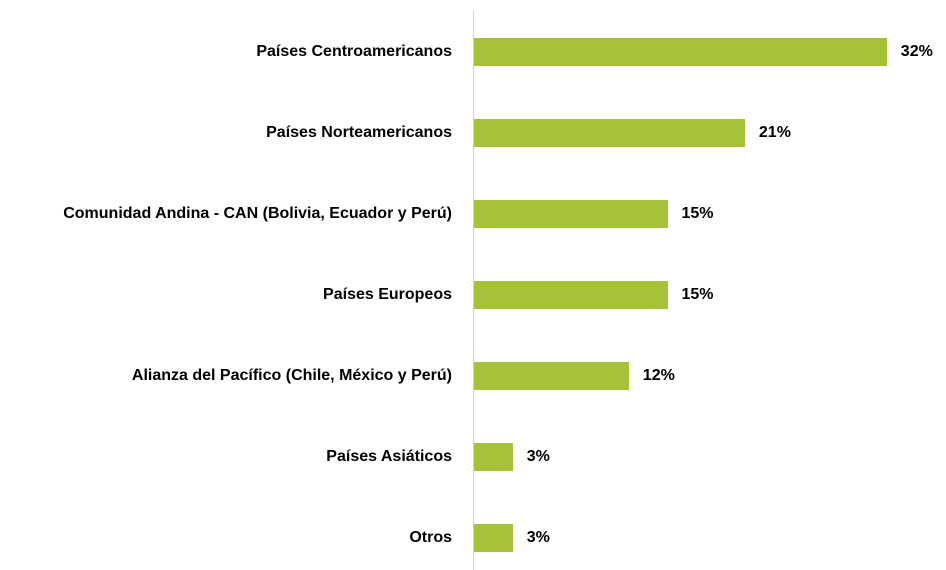  What do you see at coordinates (354, 51) in the screenshot?
I see `category-label: Países Centroamericanos` at bounding box center [354, 51].